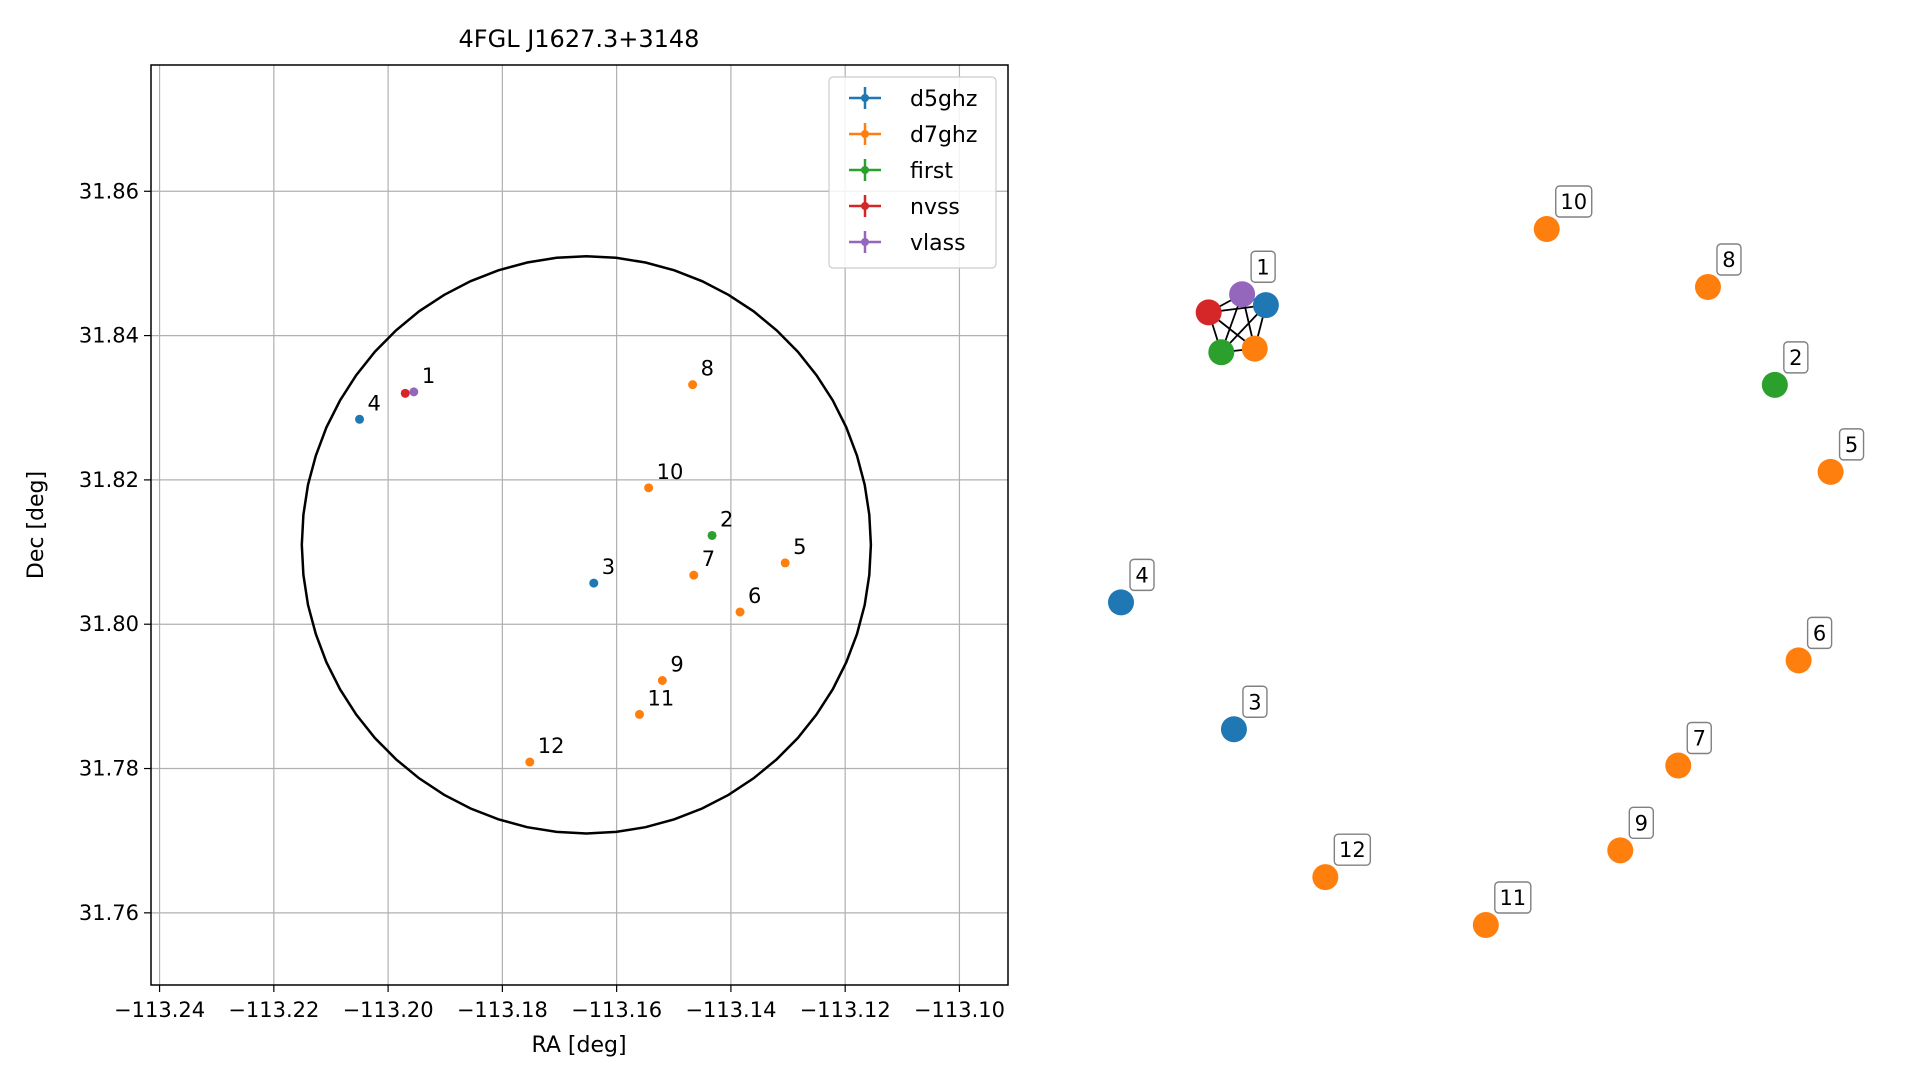 This screenshot has width=1919, height=1080. What do you see at coordinates (572, 573) in the screenshot?
I see `data-points` at bounding box center [572, 573].